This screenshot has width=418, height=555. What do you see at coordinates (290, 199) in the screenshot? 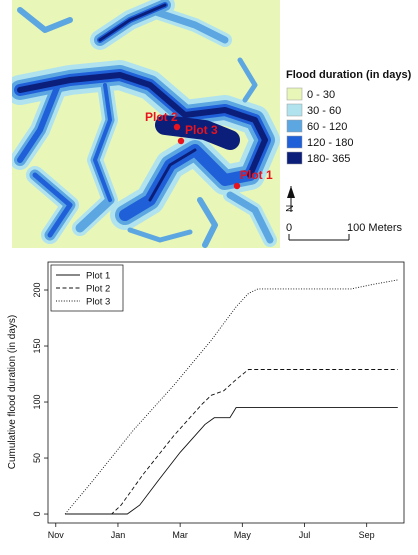
I see `north-arrow-icon: N` at bounding box center [290, 199].